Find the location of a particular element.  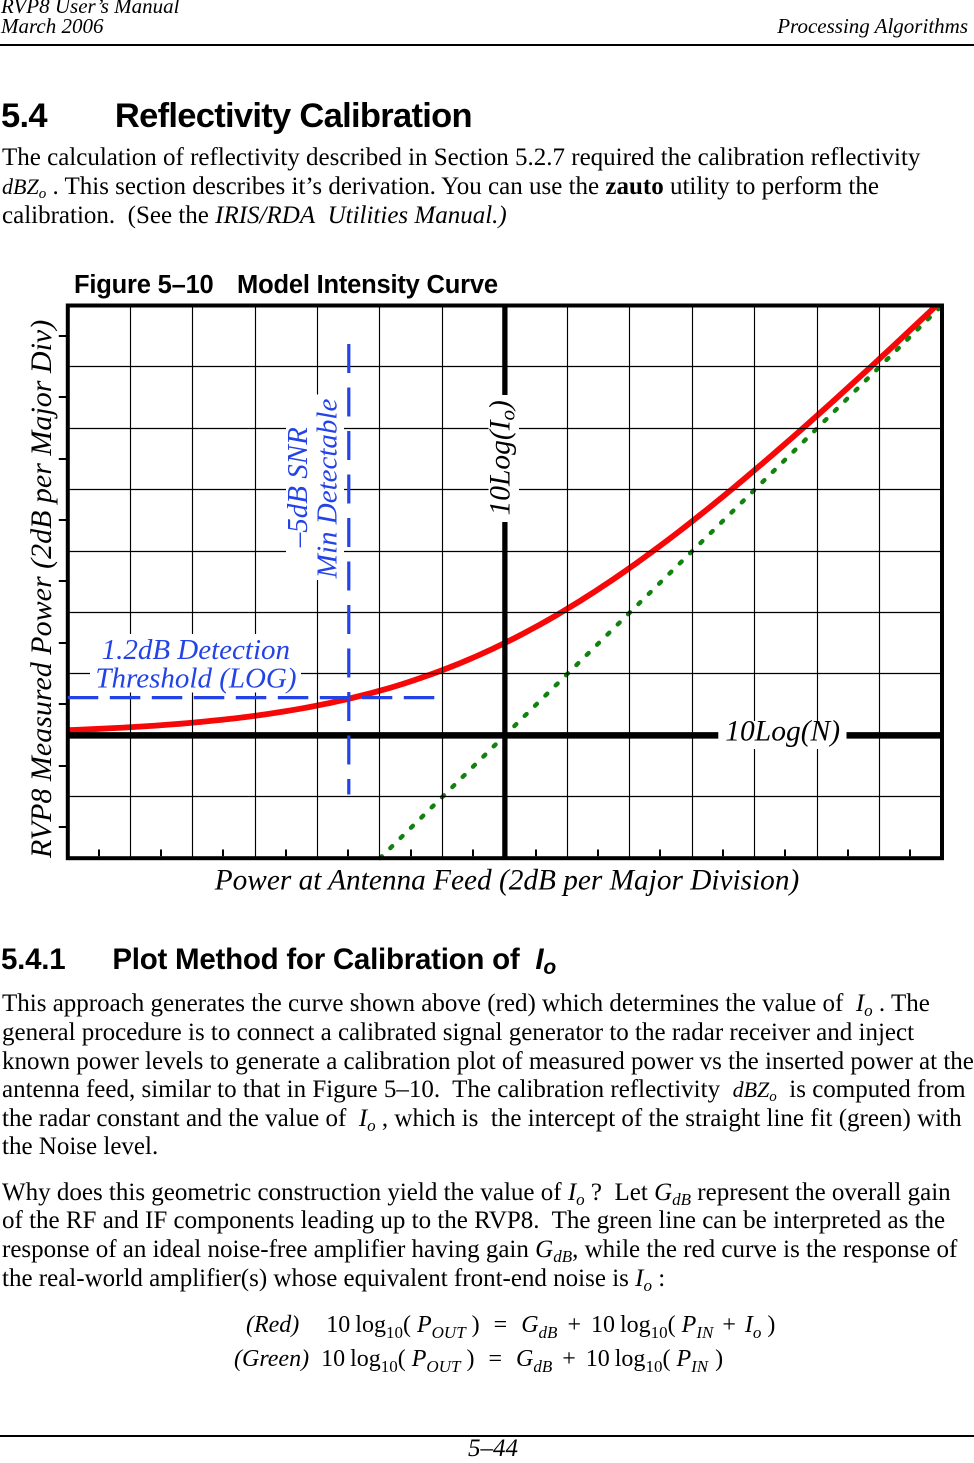

svg-text: 10Log(N) is located at coordinates (782, 732).